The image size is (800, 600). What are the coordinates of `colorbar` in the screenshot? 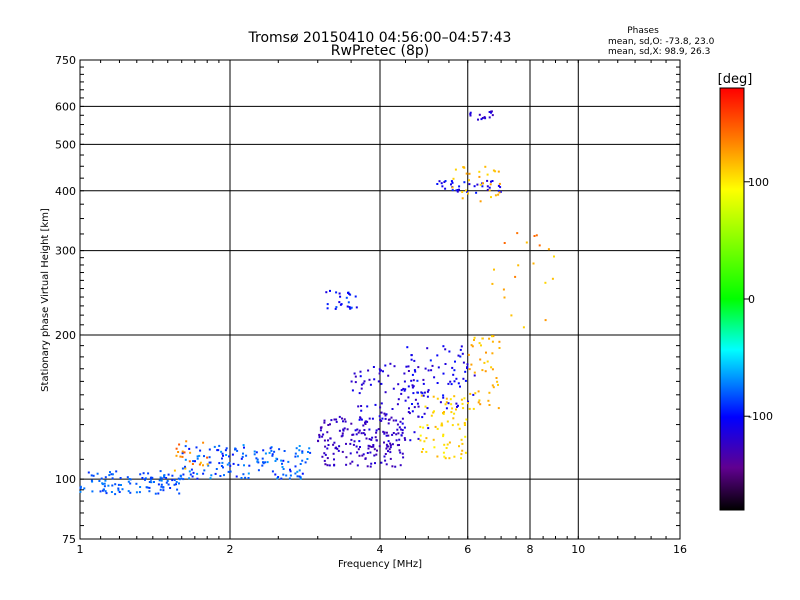 It's located at (732, 299).